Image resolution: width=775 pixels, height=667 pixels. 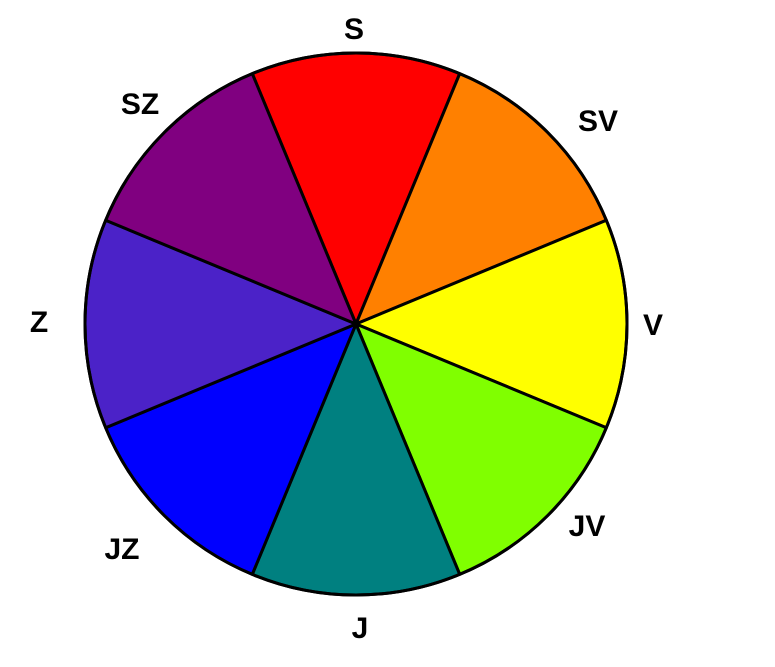 I want to click on label-sv: SV, so click(x=598, y=121).